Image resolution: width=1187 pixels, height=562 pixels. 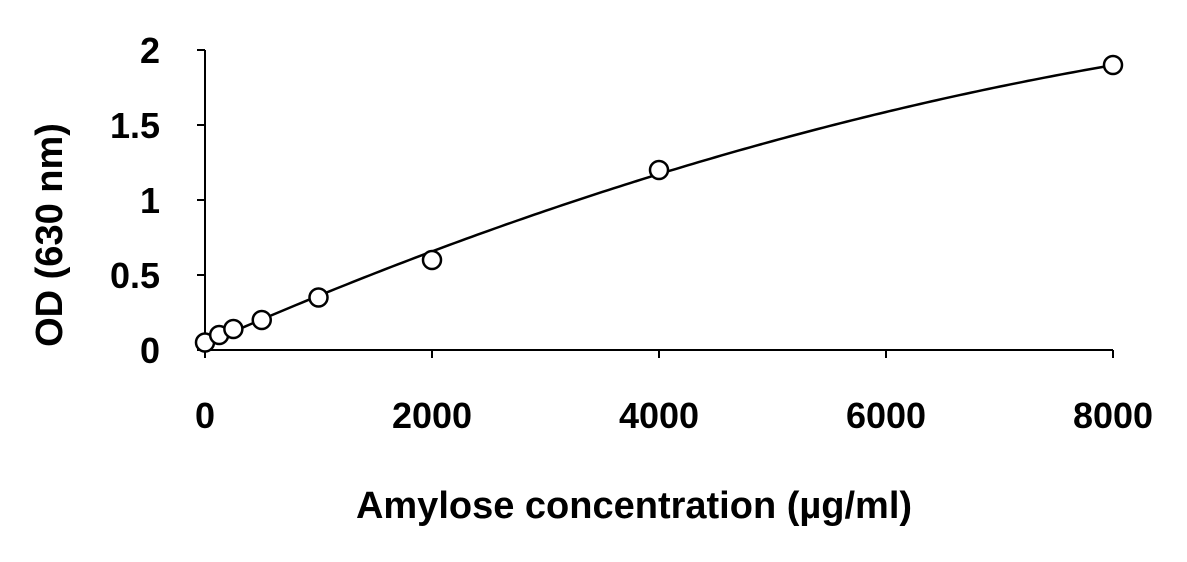 What do you see at coordinates (150, 350) in the screenshot?
I see `y-tick-label: 0` at bounding box center [150, 350].